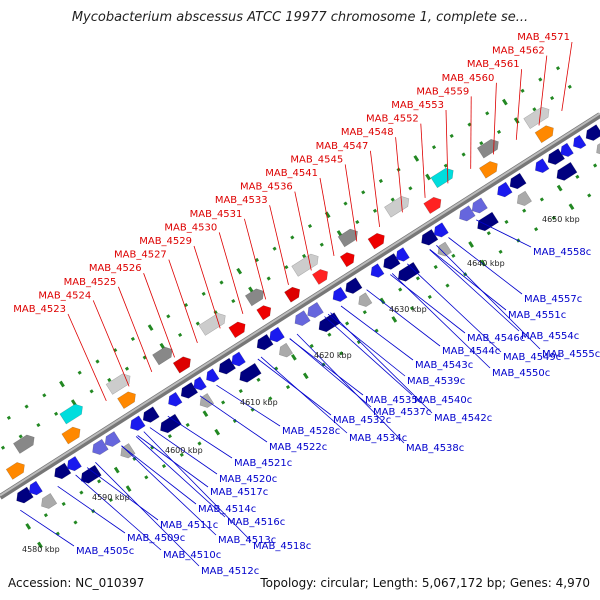  I want to click on reverse-gene-label: MAB_4510c, so click(192, 555).